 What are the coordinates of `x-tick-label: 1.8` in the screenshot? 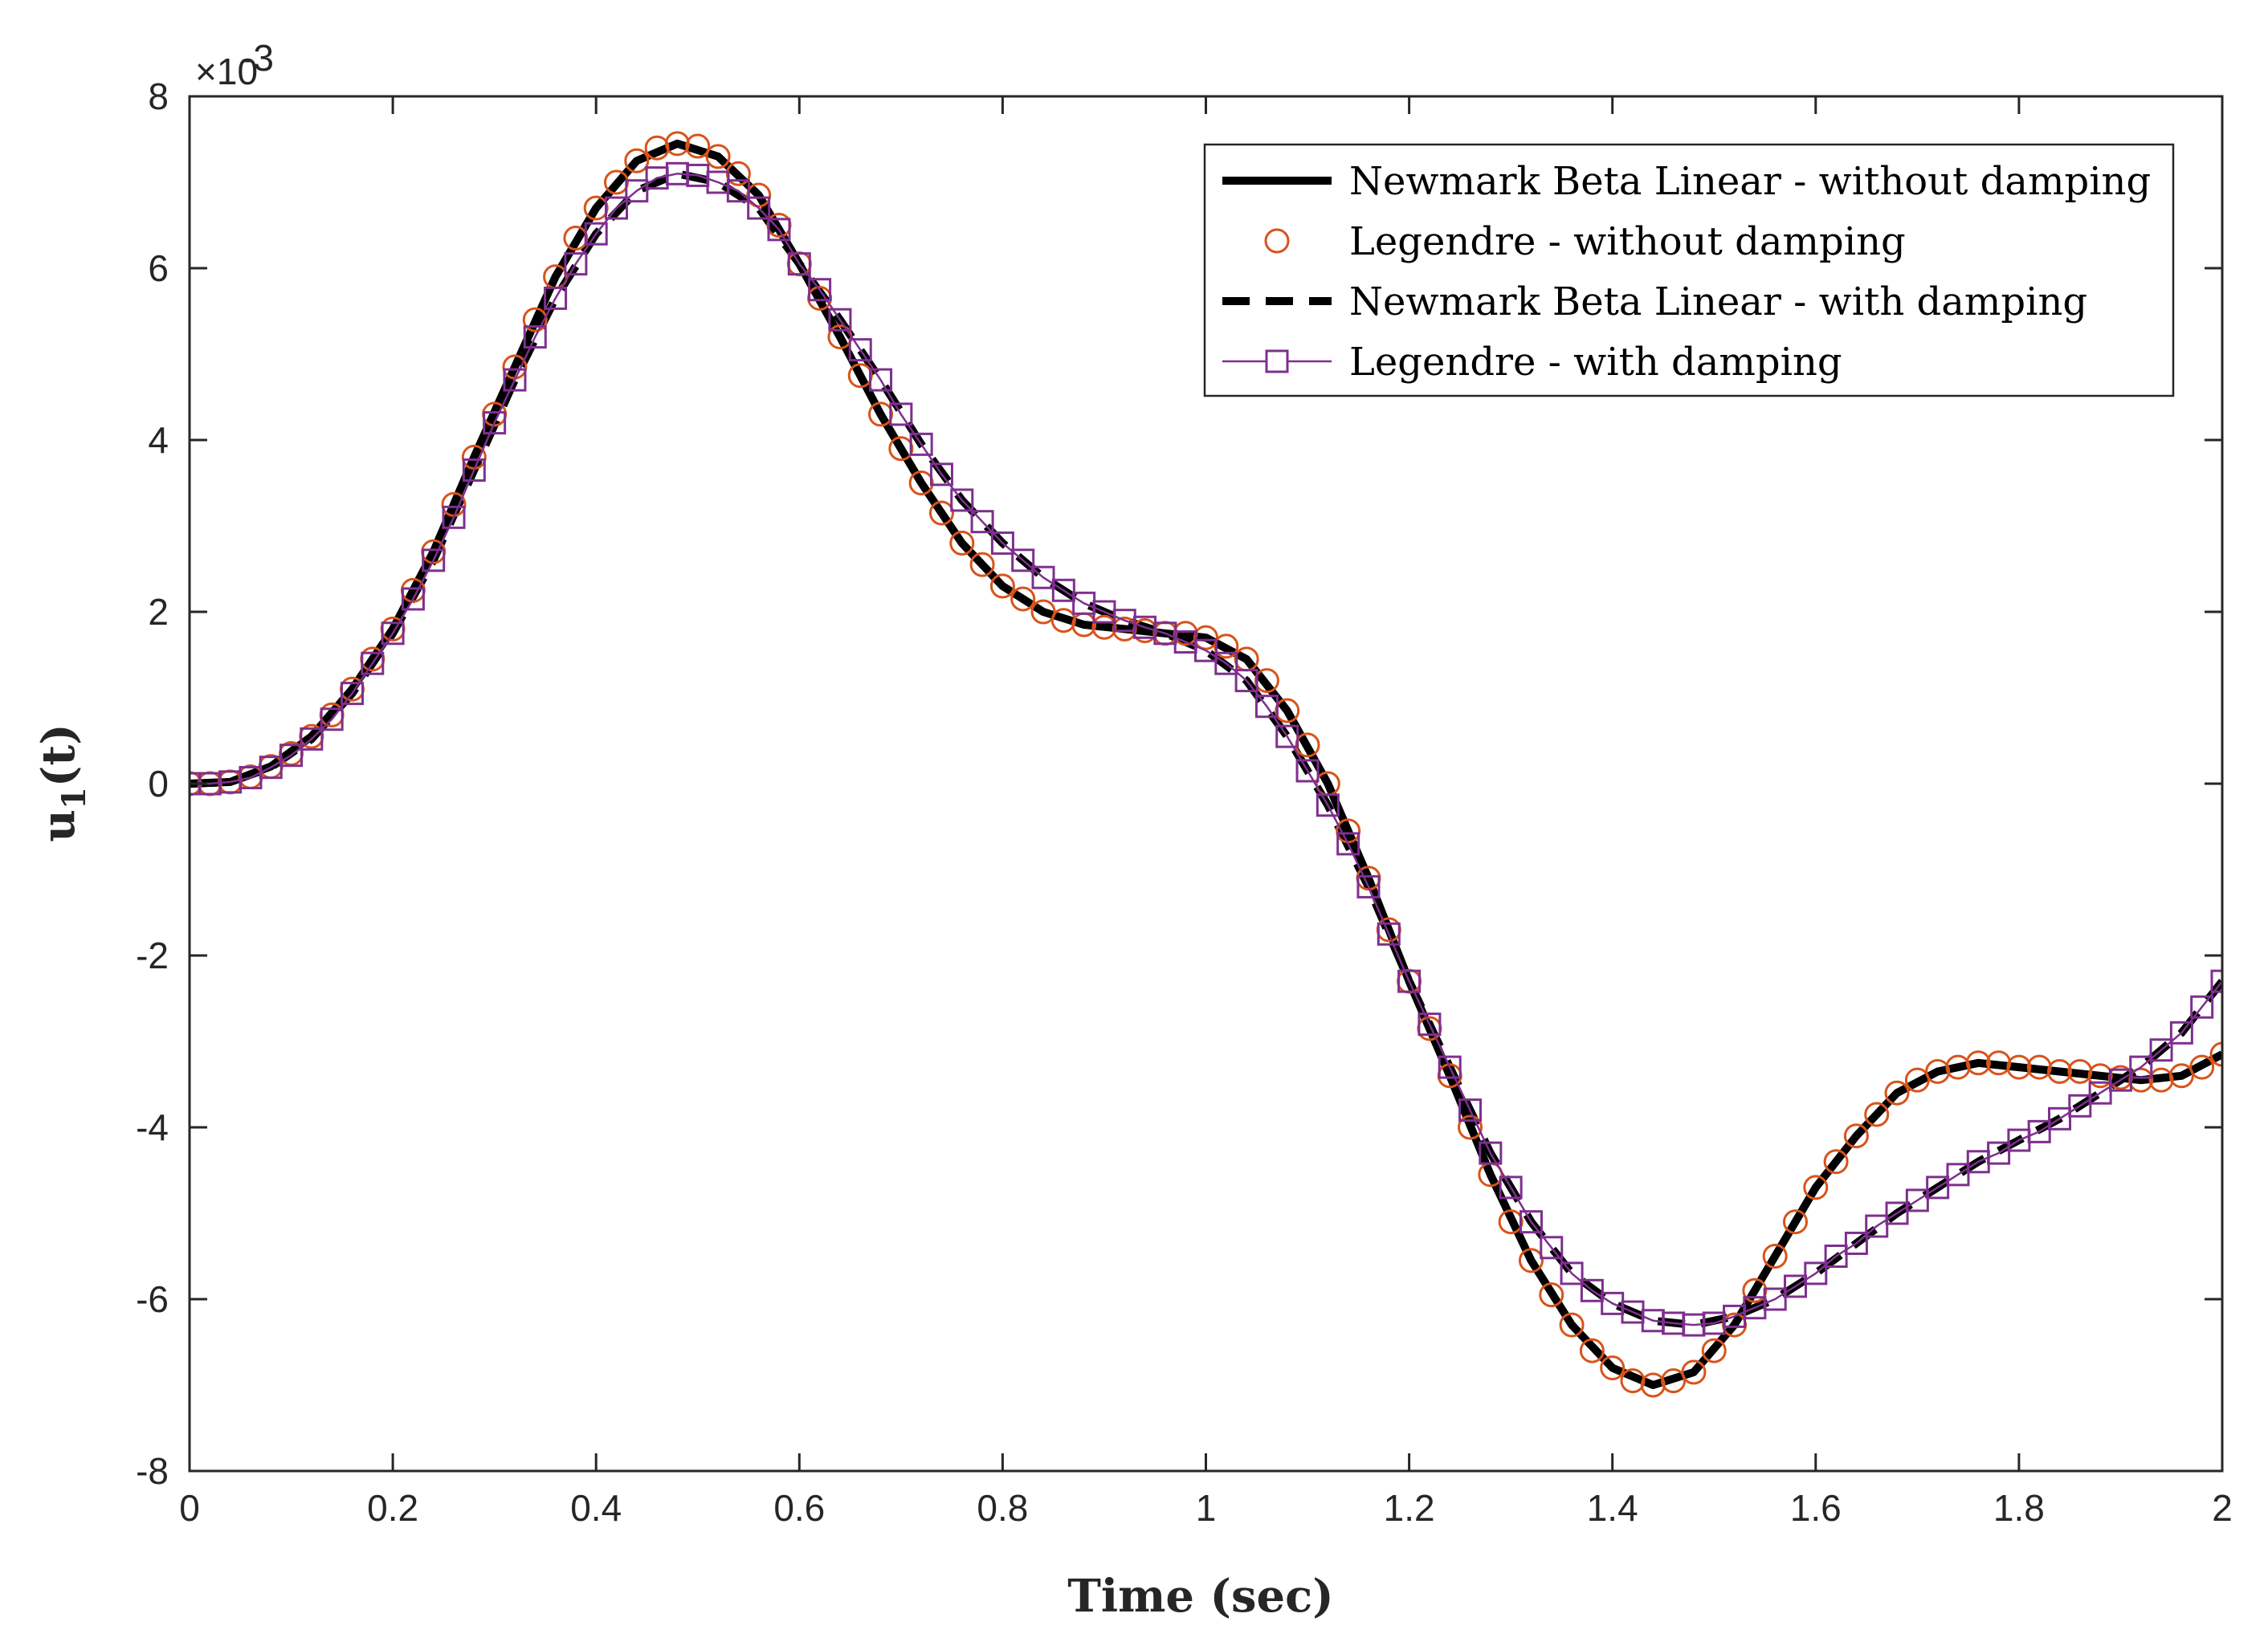 It's located at (2019, 1508).